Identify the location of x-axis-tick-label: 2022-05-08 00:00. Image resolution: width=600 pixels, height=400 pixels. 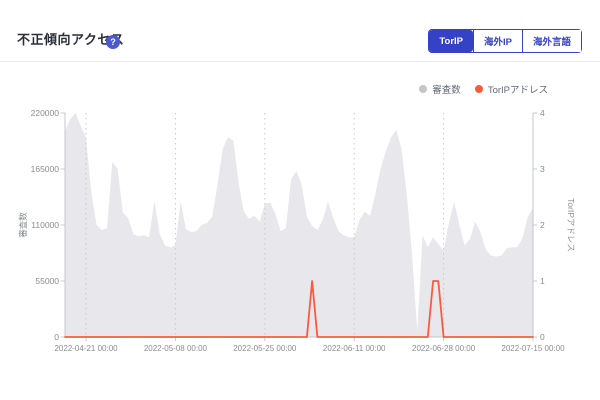
(176, 348).